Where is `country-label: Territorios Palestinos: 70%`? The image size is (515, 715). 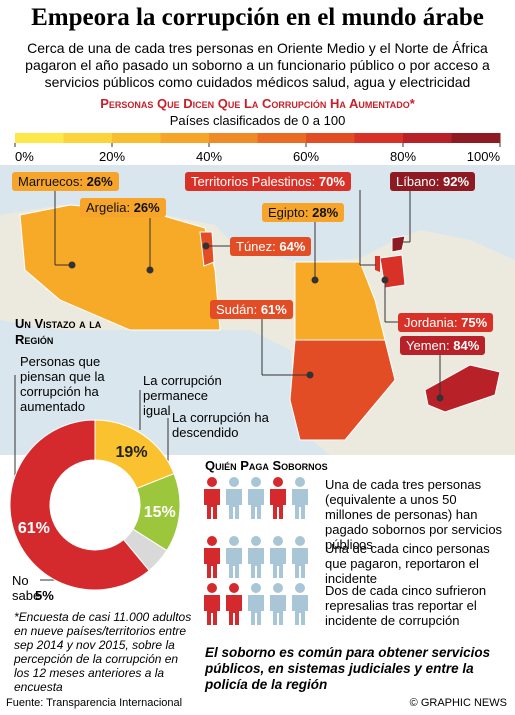
country-label: Territorios Palestinos: 70% is located at coordinates (268, 181).